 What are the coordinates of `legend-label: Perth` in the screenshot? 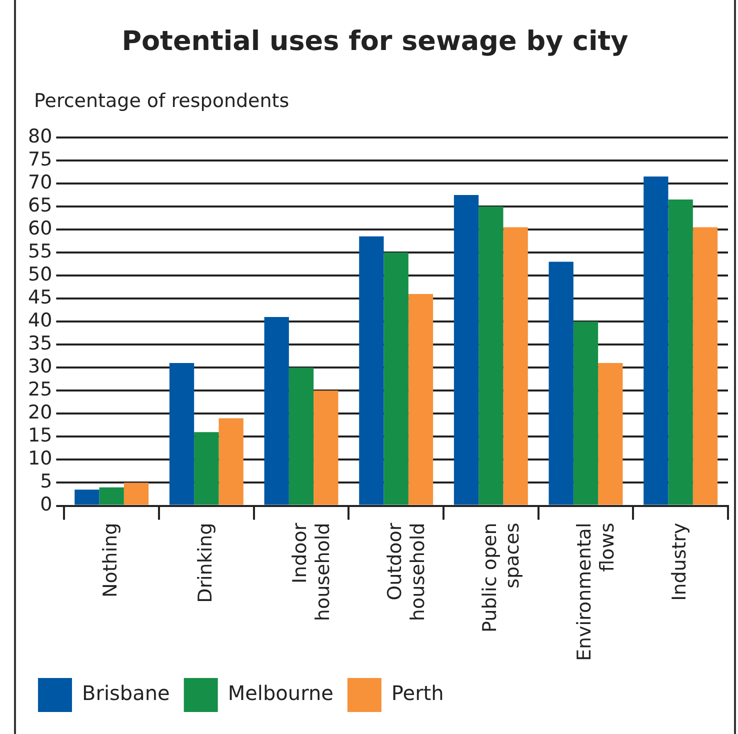 It's located at (417, 693).